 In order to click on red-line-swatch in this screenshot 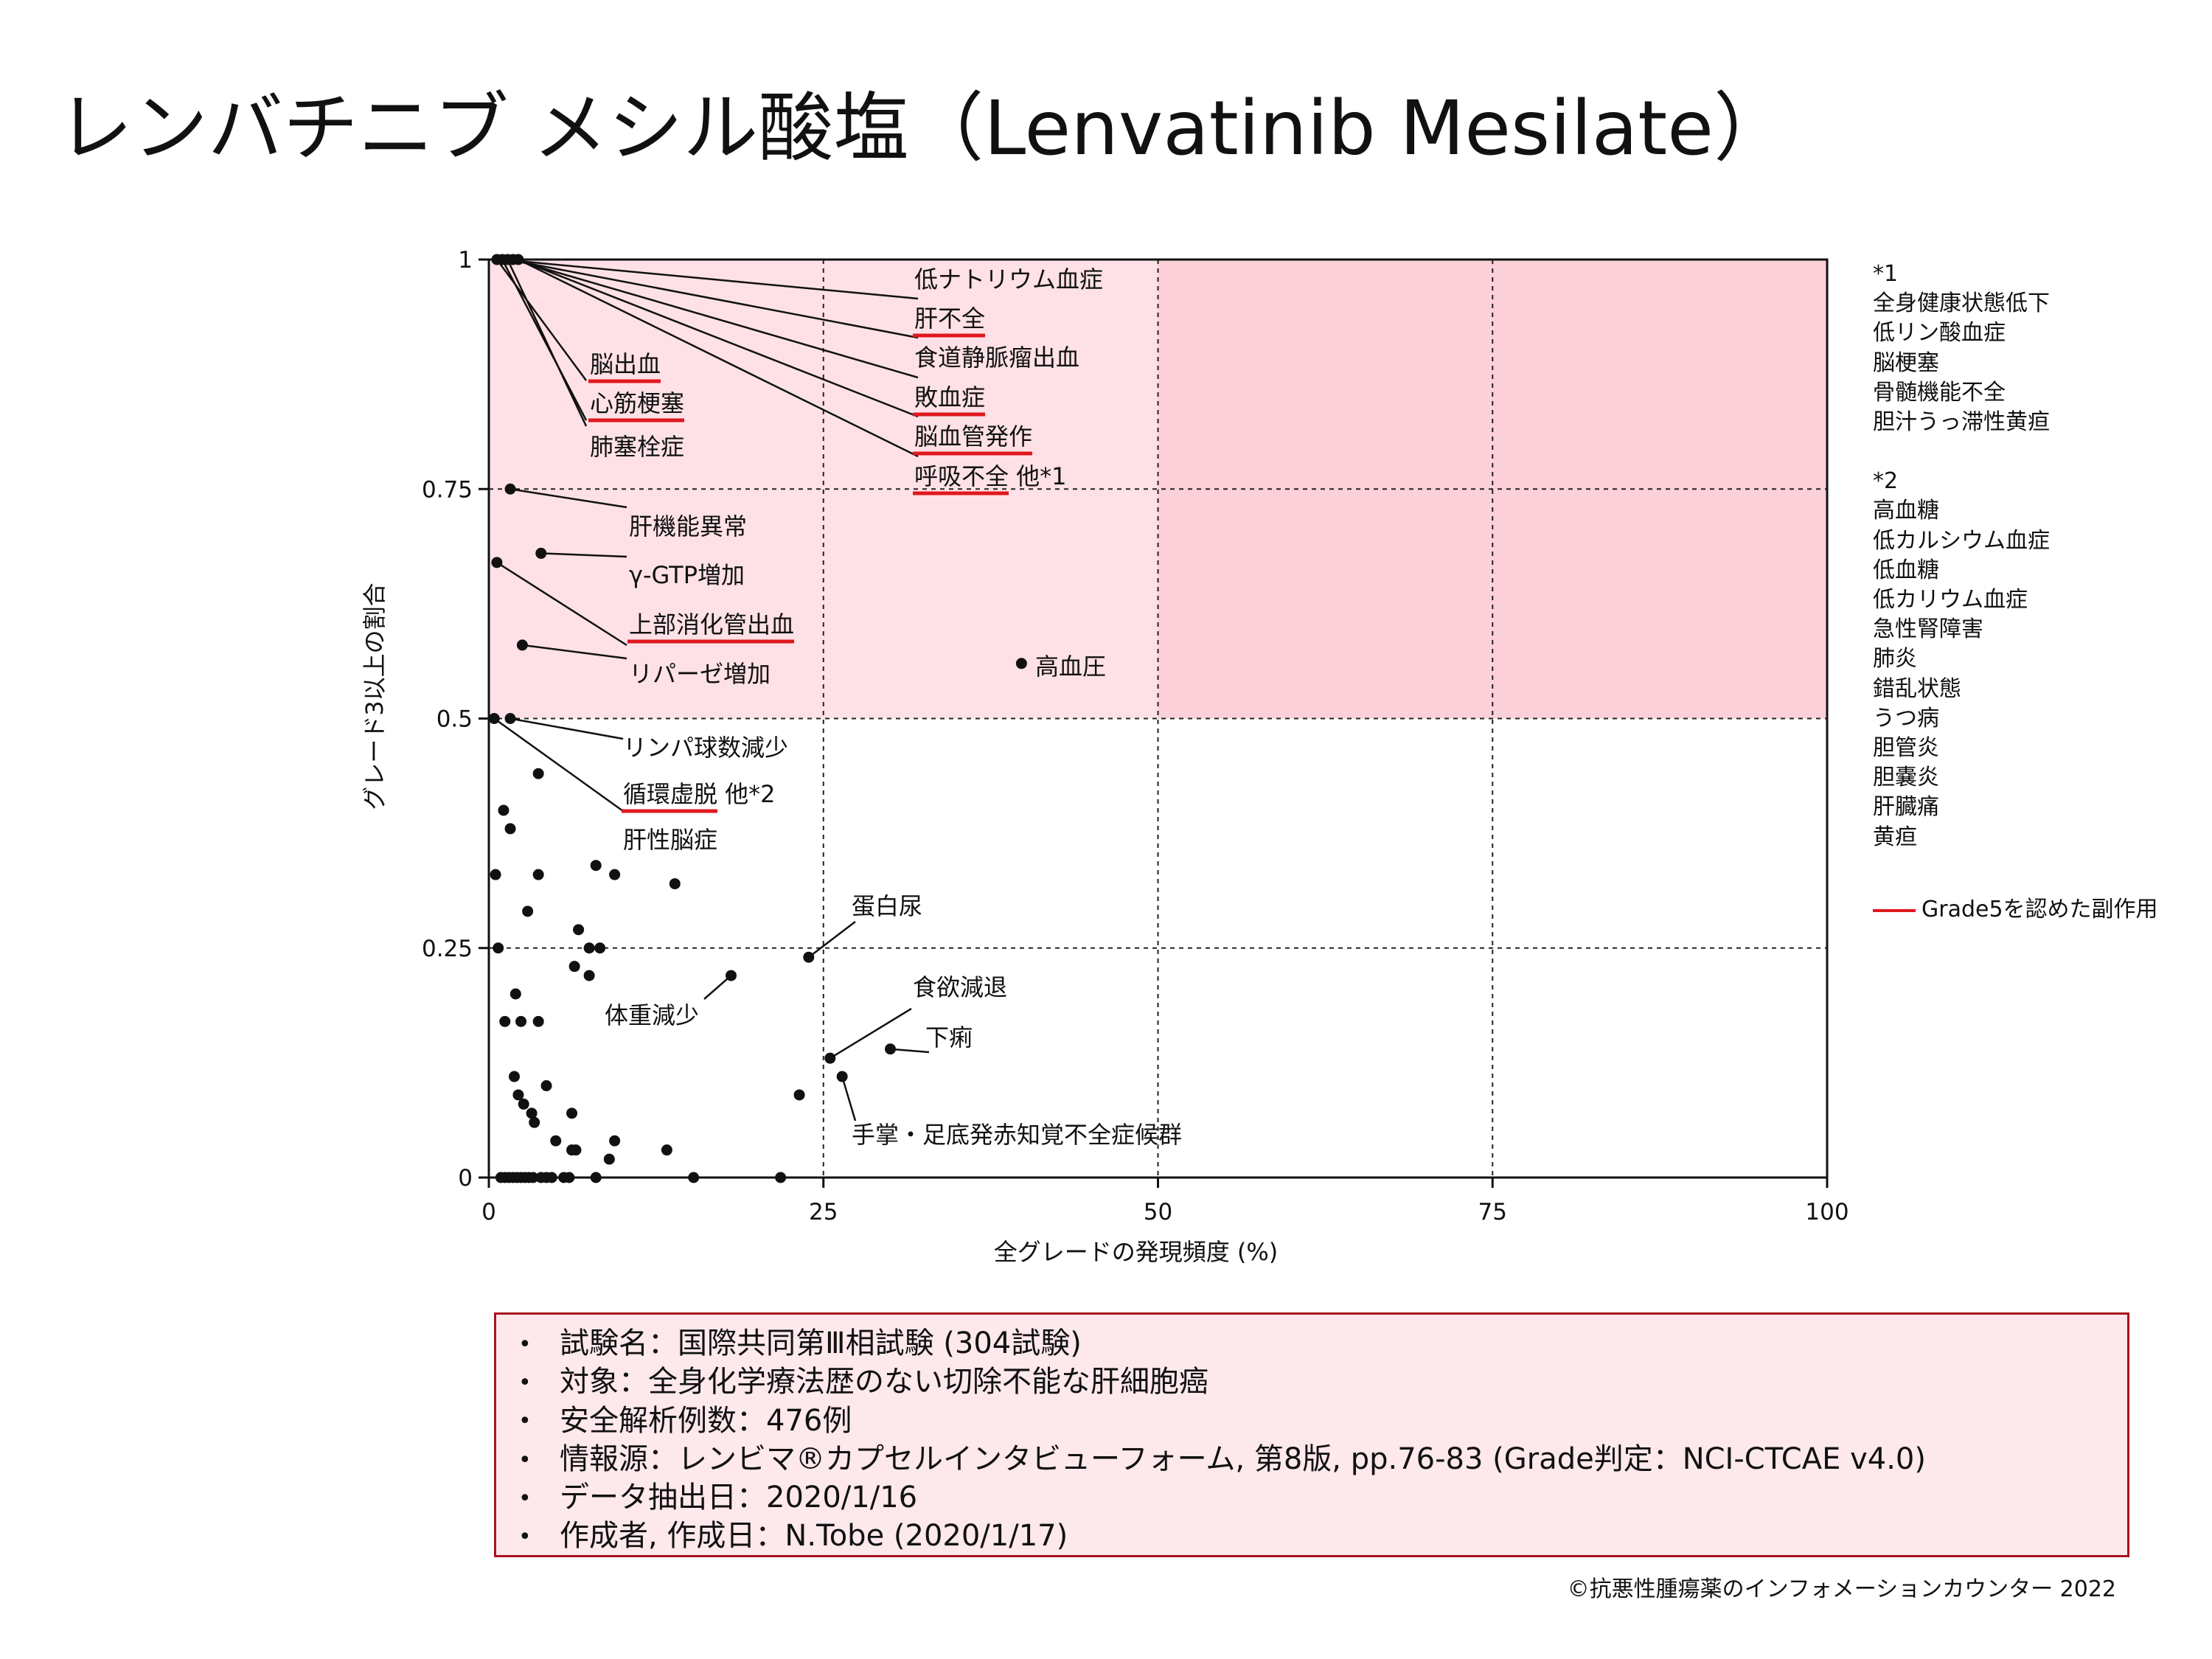, I will do `click(1894, 910)`.